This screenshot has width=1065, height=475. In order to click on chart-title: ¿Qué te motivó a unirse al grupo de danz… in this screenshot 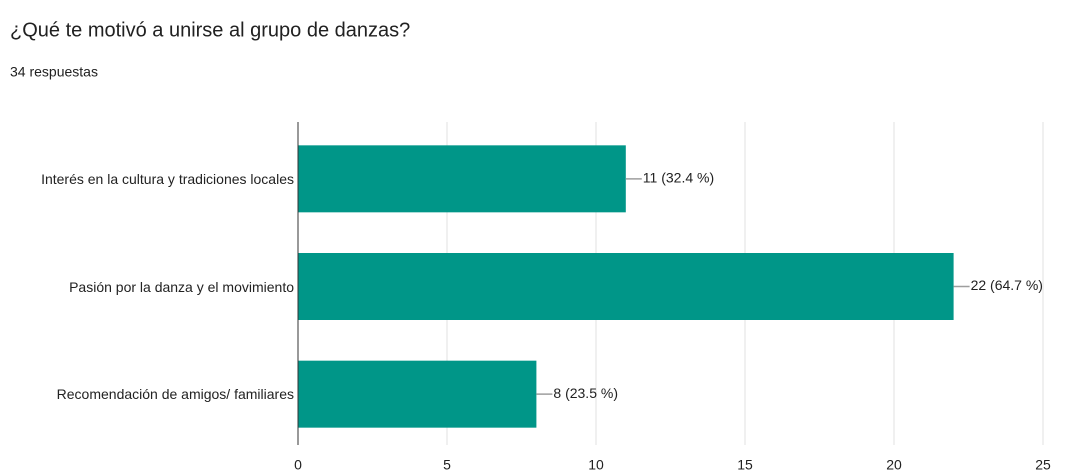, I will do `click(210, 30)`.